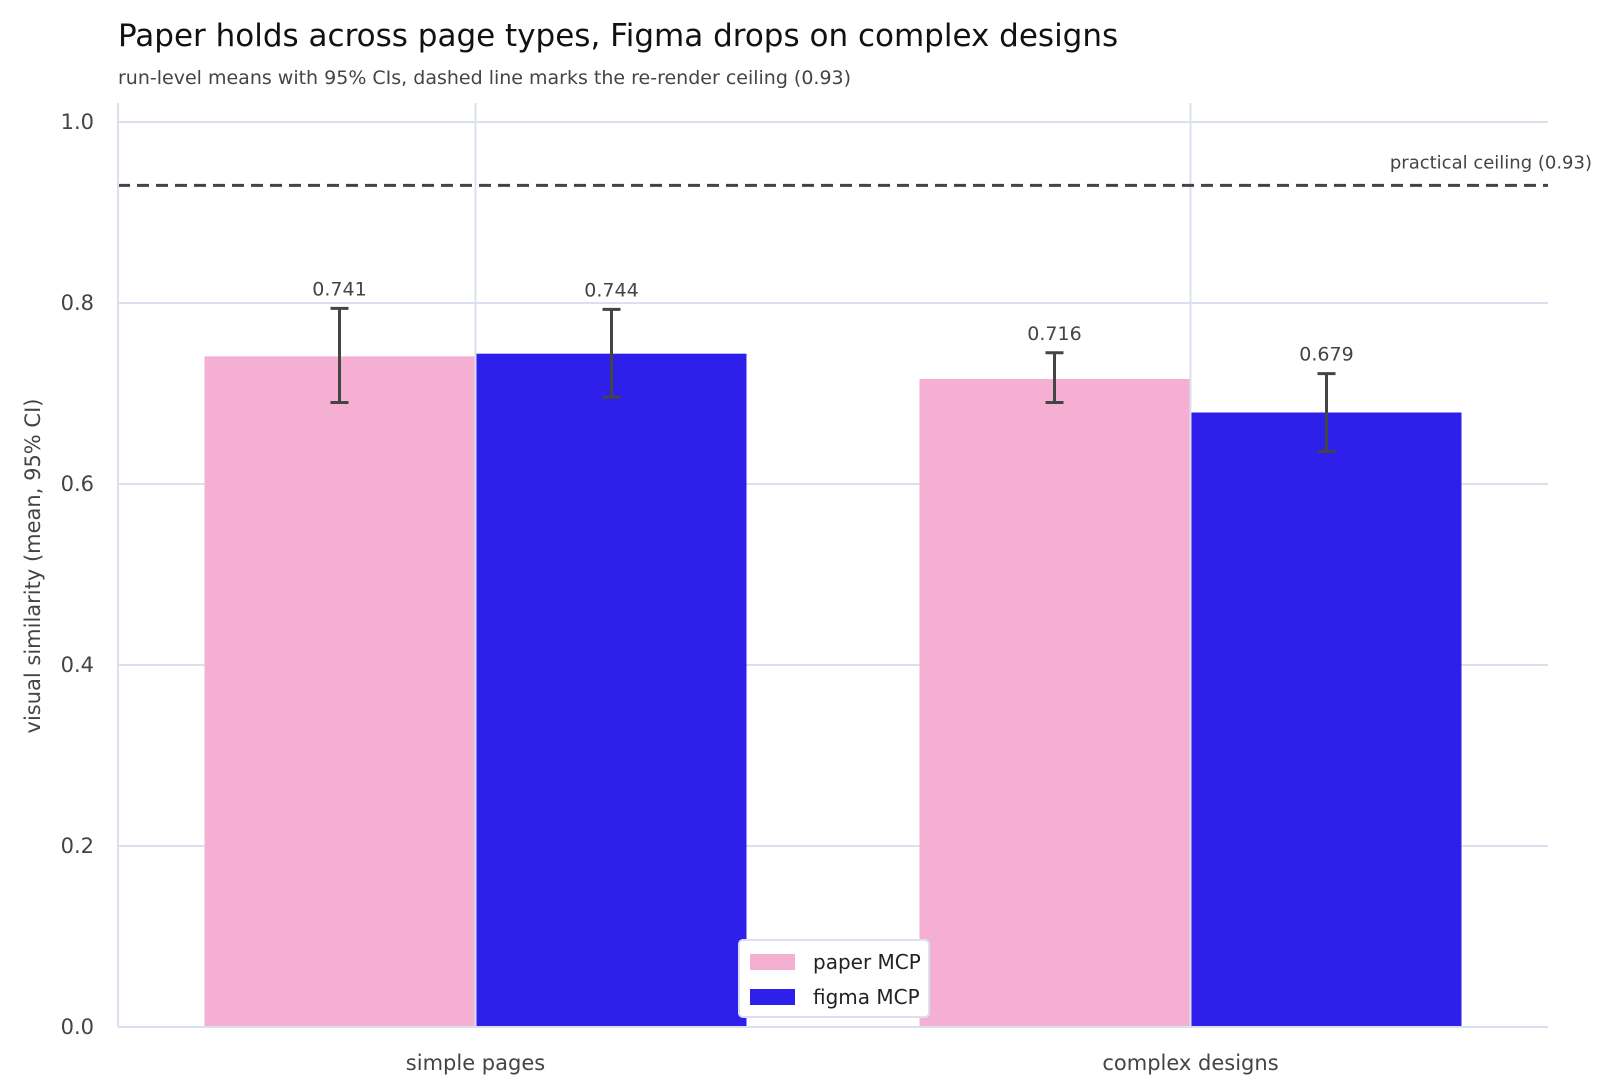 The height and width of the screenshot is (1089, 1600). Describe the element at coordinates (611, 290) in the screenshot. I see `data-label: 0.744` at that location.